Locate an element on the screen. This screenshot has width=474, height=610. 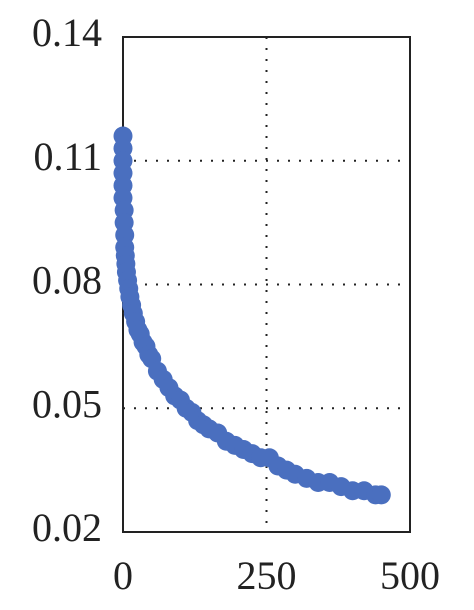
x-tick-label: 250 is located at coordinates (267, 575).